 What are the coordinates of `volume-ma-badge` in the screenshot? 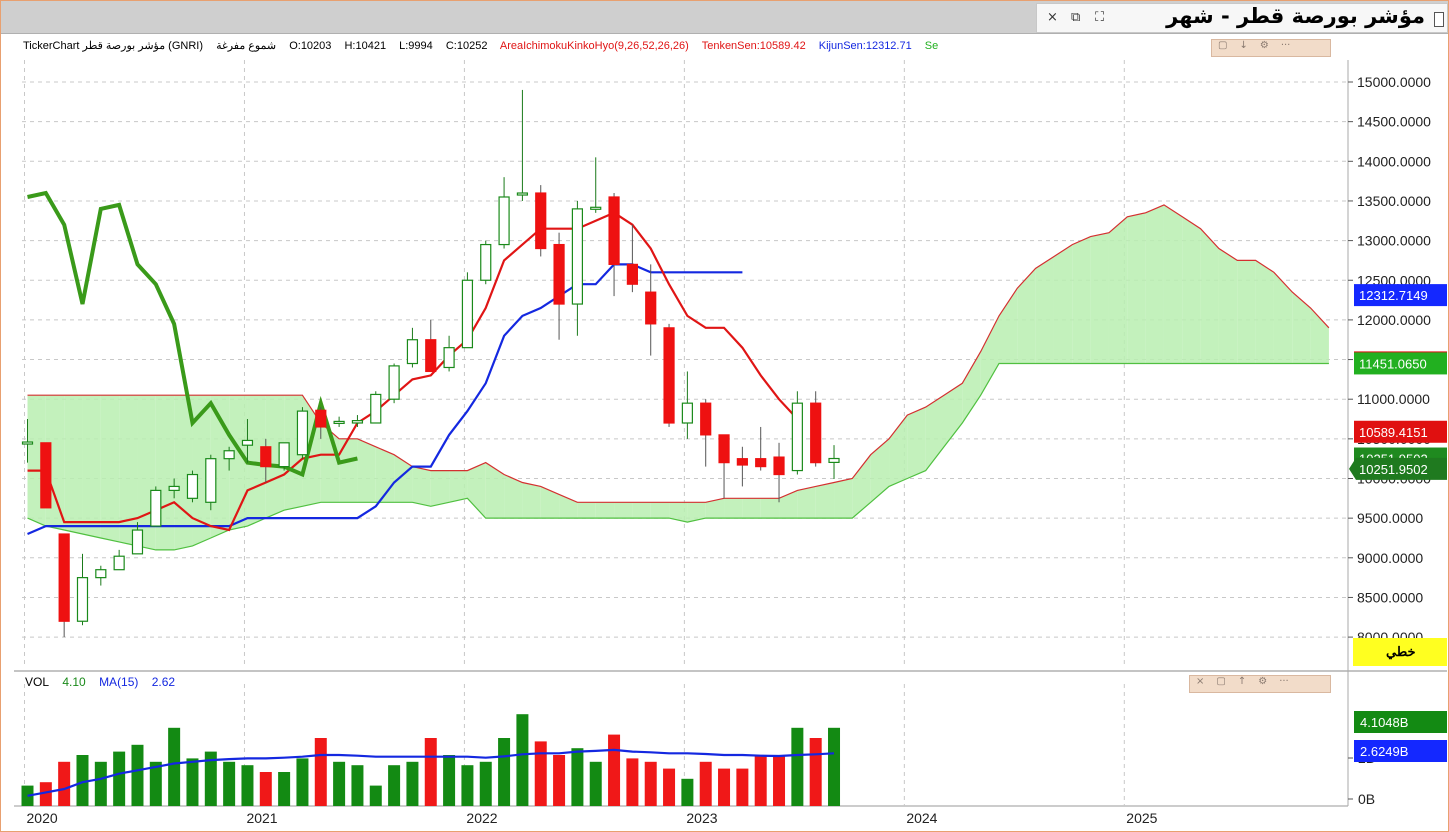 It's located at (1400, 751).